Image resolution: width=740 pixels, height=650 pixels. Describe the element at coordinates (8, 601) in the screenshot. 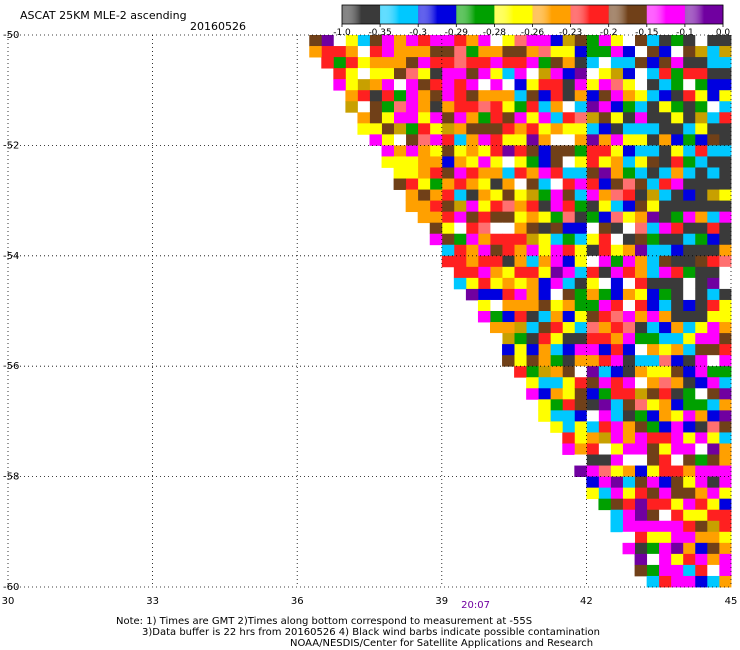

I see `x-tick-label: 30` at that location.